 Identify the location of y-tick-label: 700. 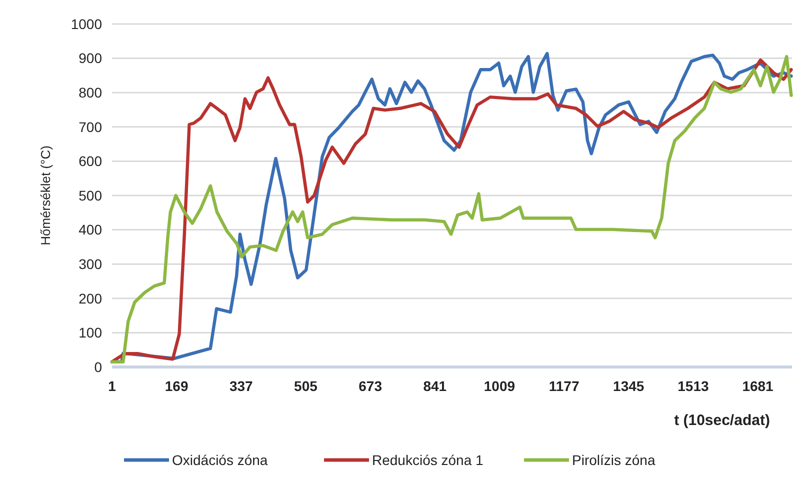
(90, 126).